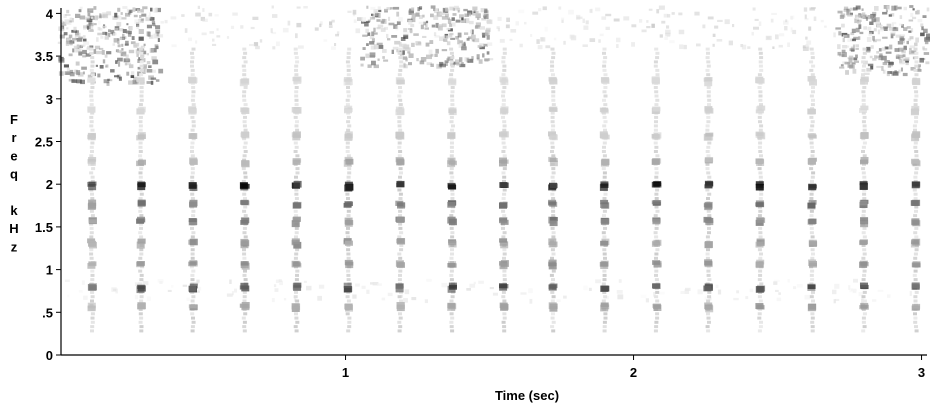  I want to click on pulse-column, so click(452, 190).